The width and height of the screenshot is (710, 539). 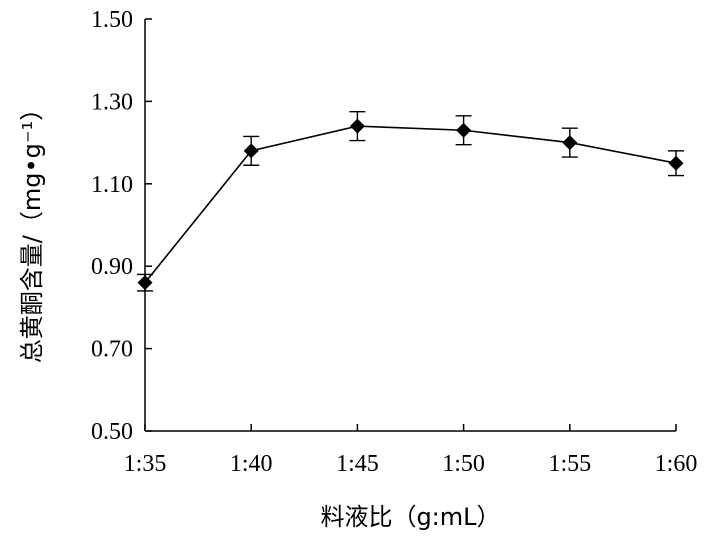 I want to click on x-axis-title: 料液比（g:mL）, so click(x=410, y=517).